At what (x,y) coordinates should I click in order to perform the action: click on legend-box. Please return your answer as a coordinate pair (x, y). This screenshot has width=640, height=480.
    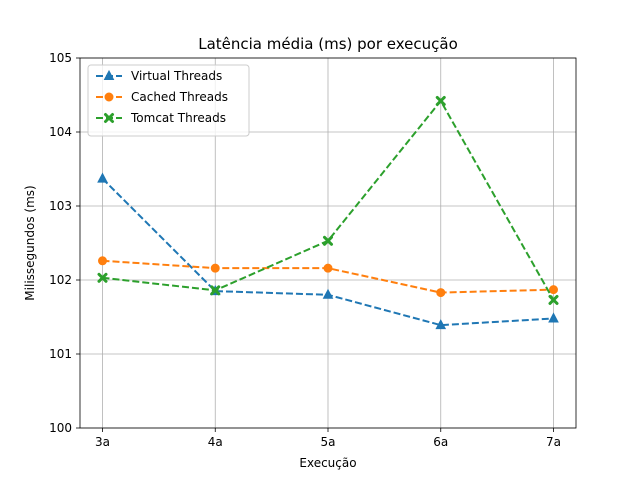
    Looking at the image, I should click on (168, 100).